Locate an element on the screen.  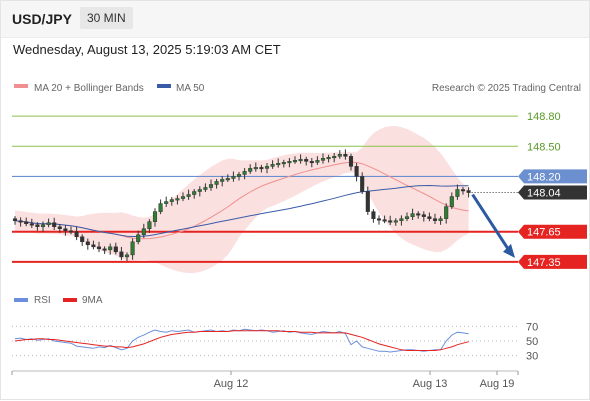
symbol-label: USD/JPY is located at coordinates (42, 19).